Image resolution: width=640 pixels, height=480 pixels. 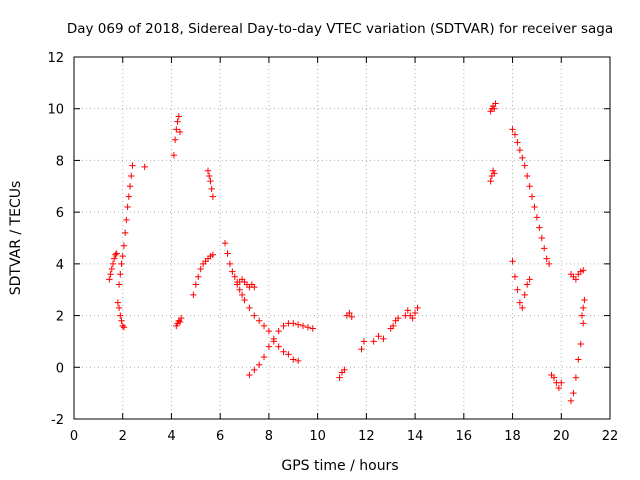 I want to click on y-tick-label: 10, so click(x=55, y=110).